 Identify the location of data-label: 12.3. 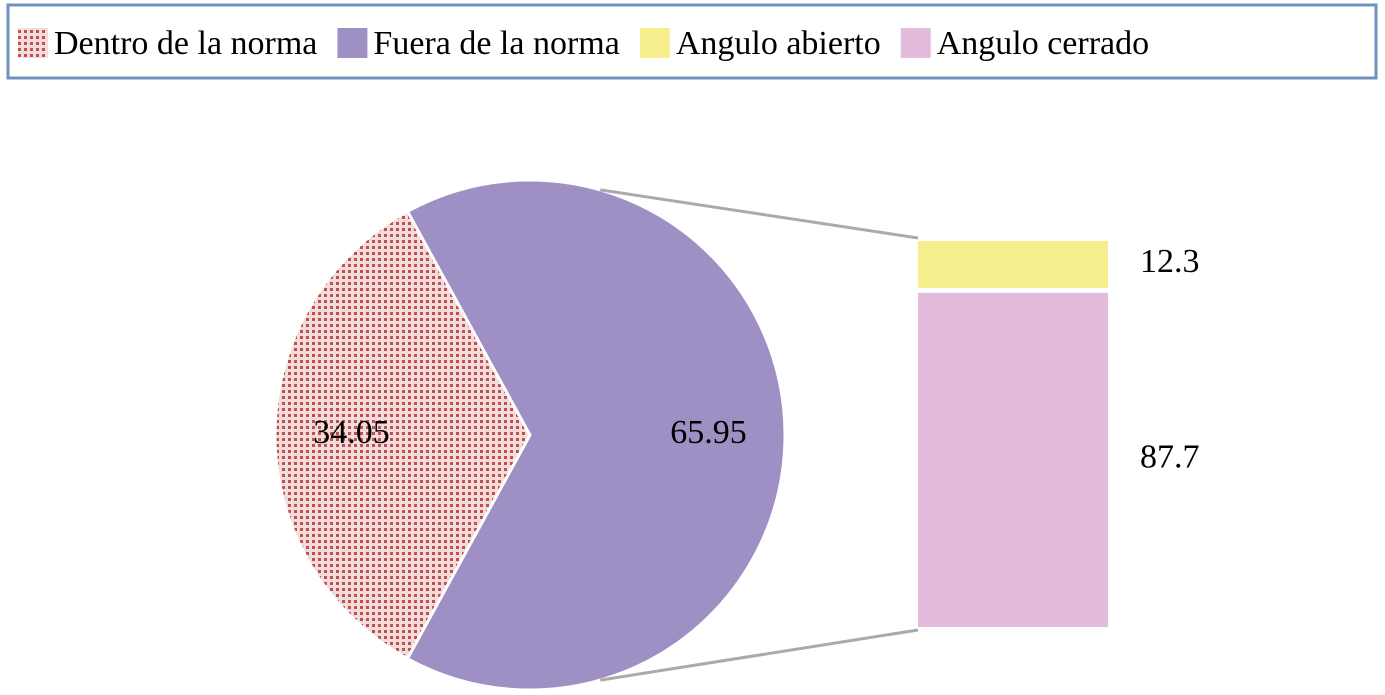
(1170, 261).